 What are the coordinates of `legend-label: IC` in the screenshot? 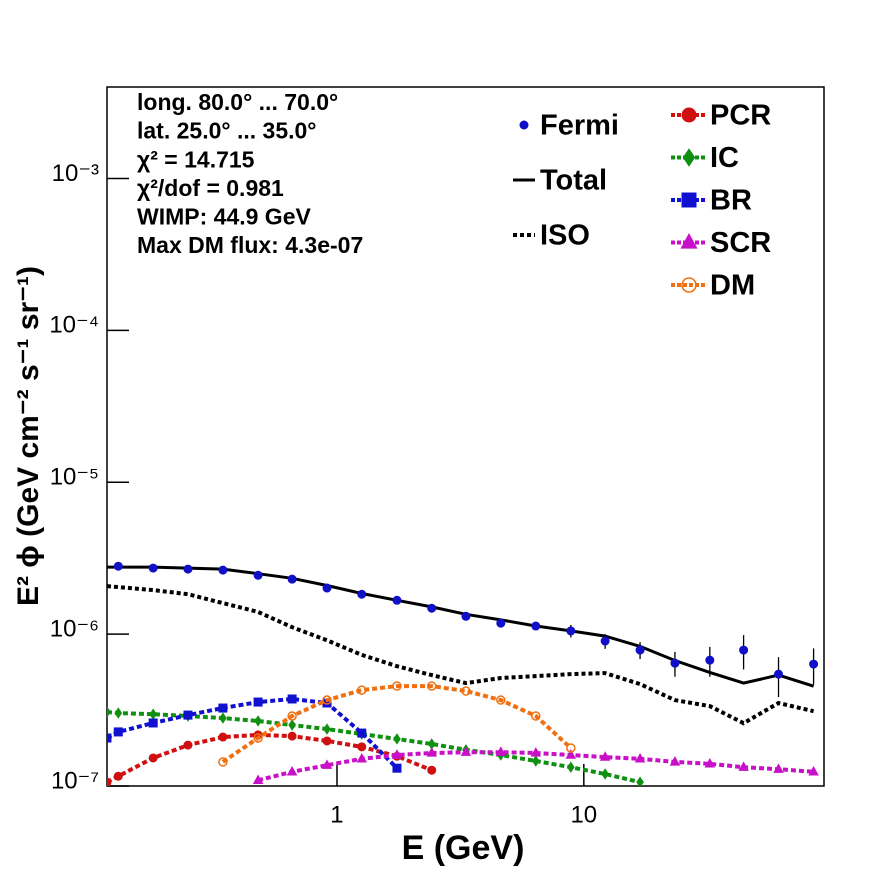 It's located at (724, 158).